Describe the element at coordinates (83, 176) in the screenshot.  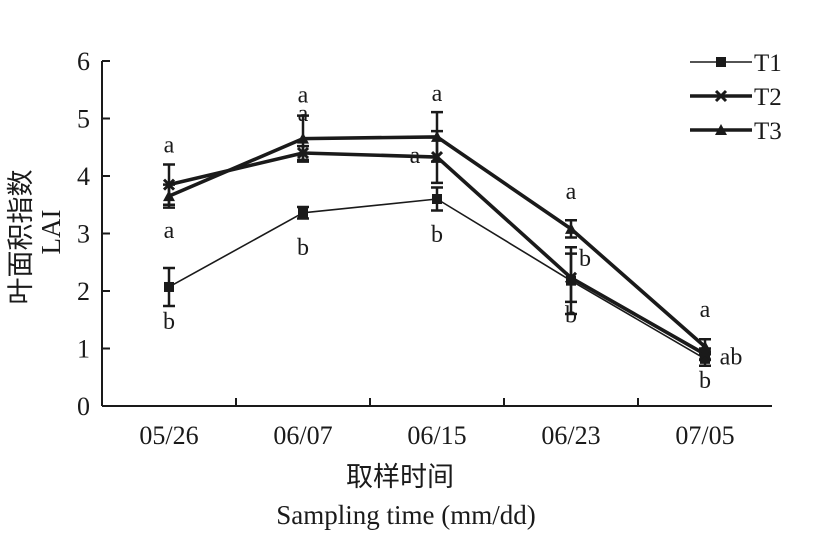
I see `y-tick-label: 4` at that location.